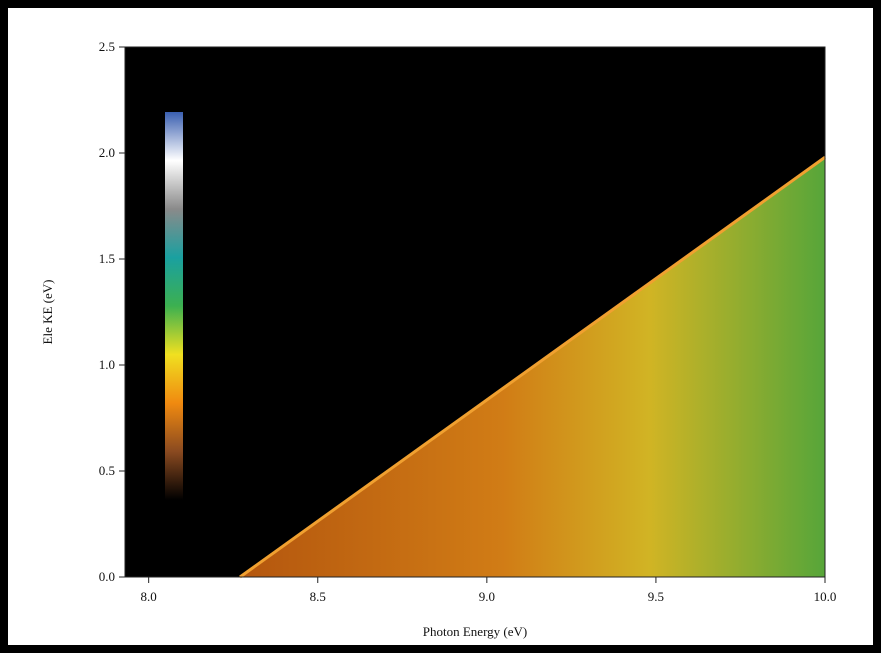 The height and width of the screenshot is (653, 881). Describe the element at coordinates (487, 596) in the screenshot. I see `x-tick-label: 9.0` at that location.